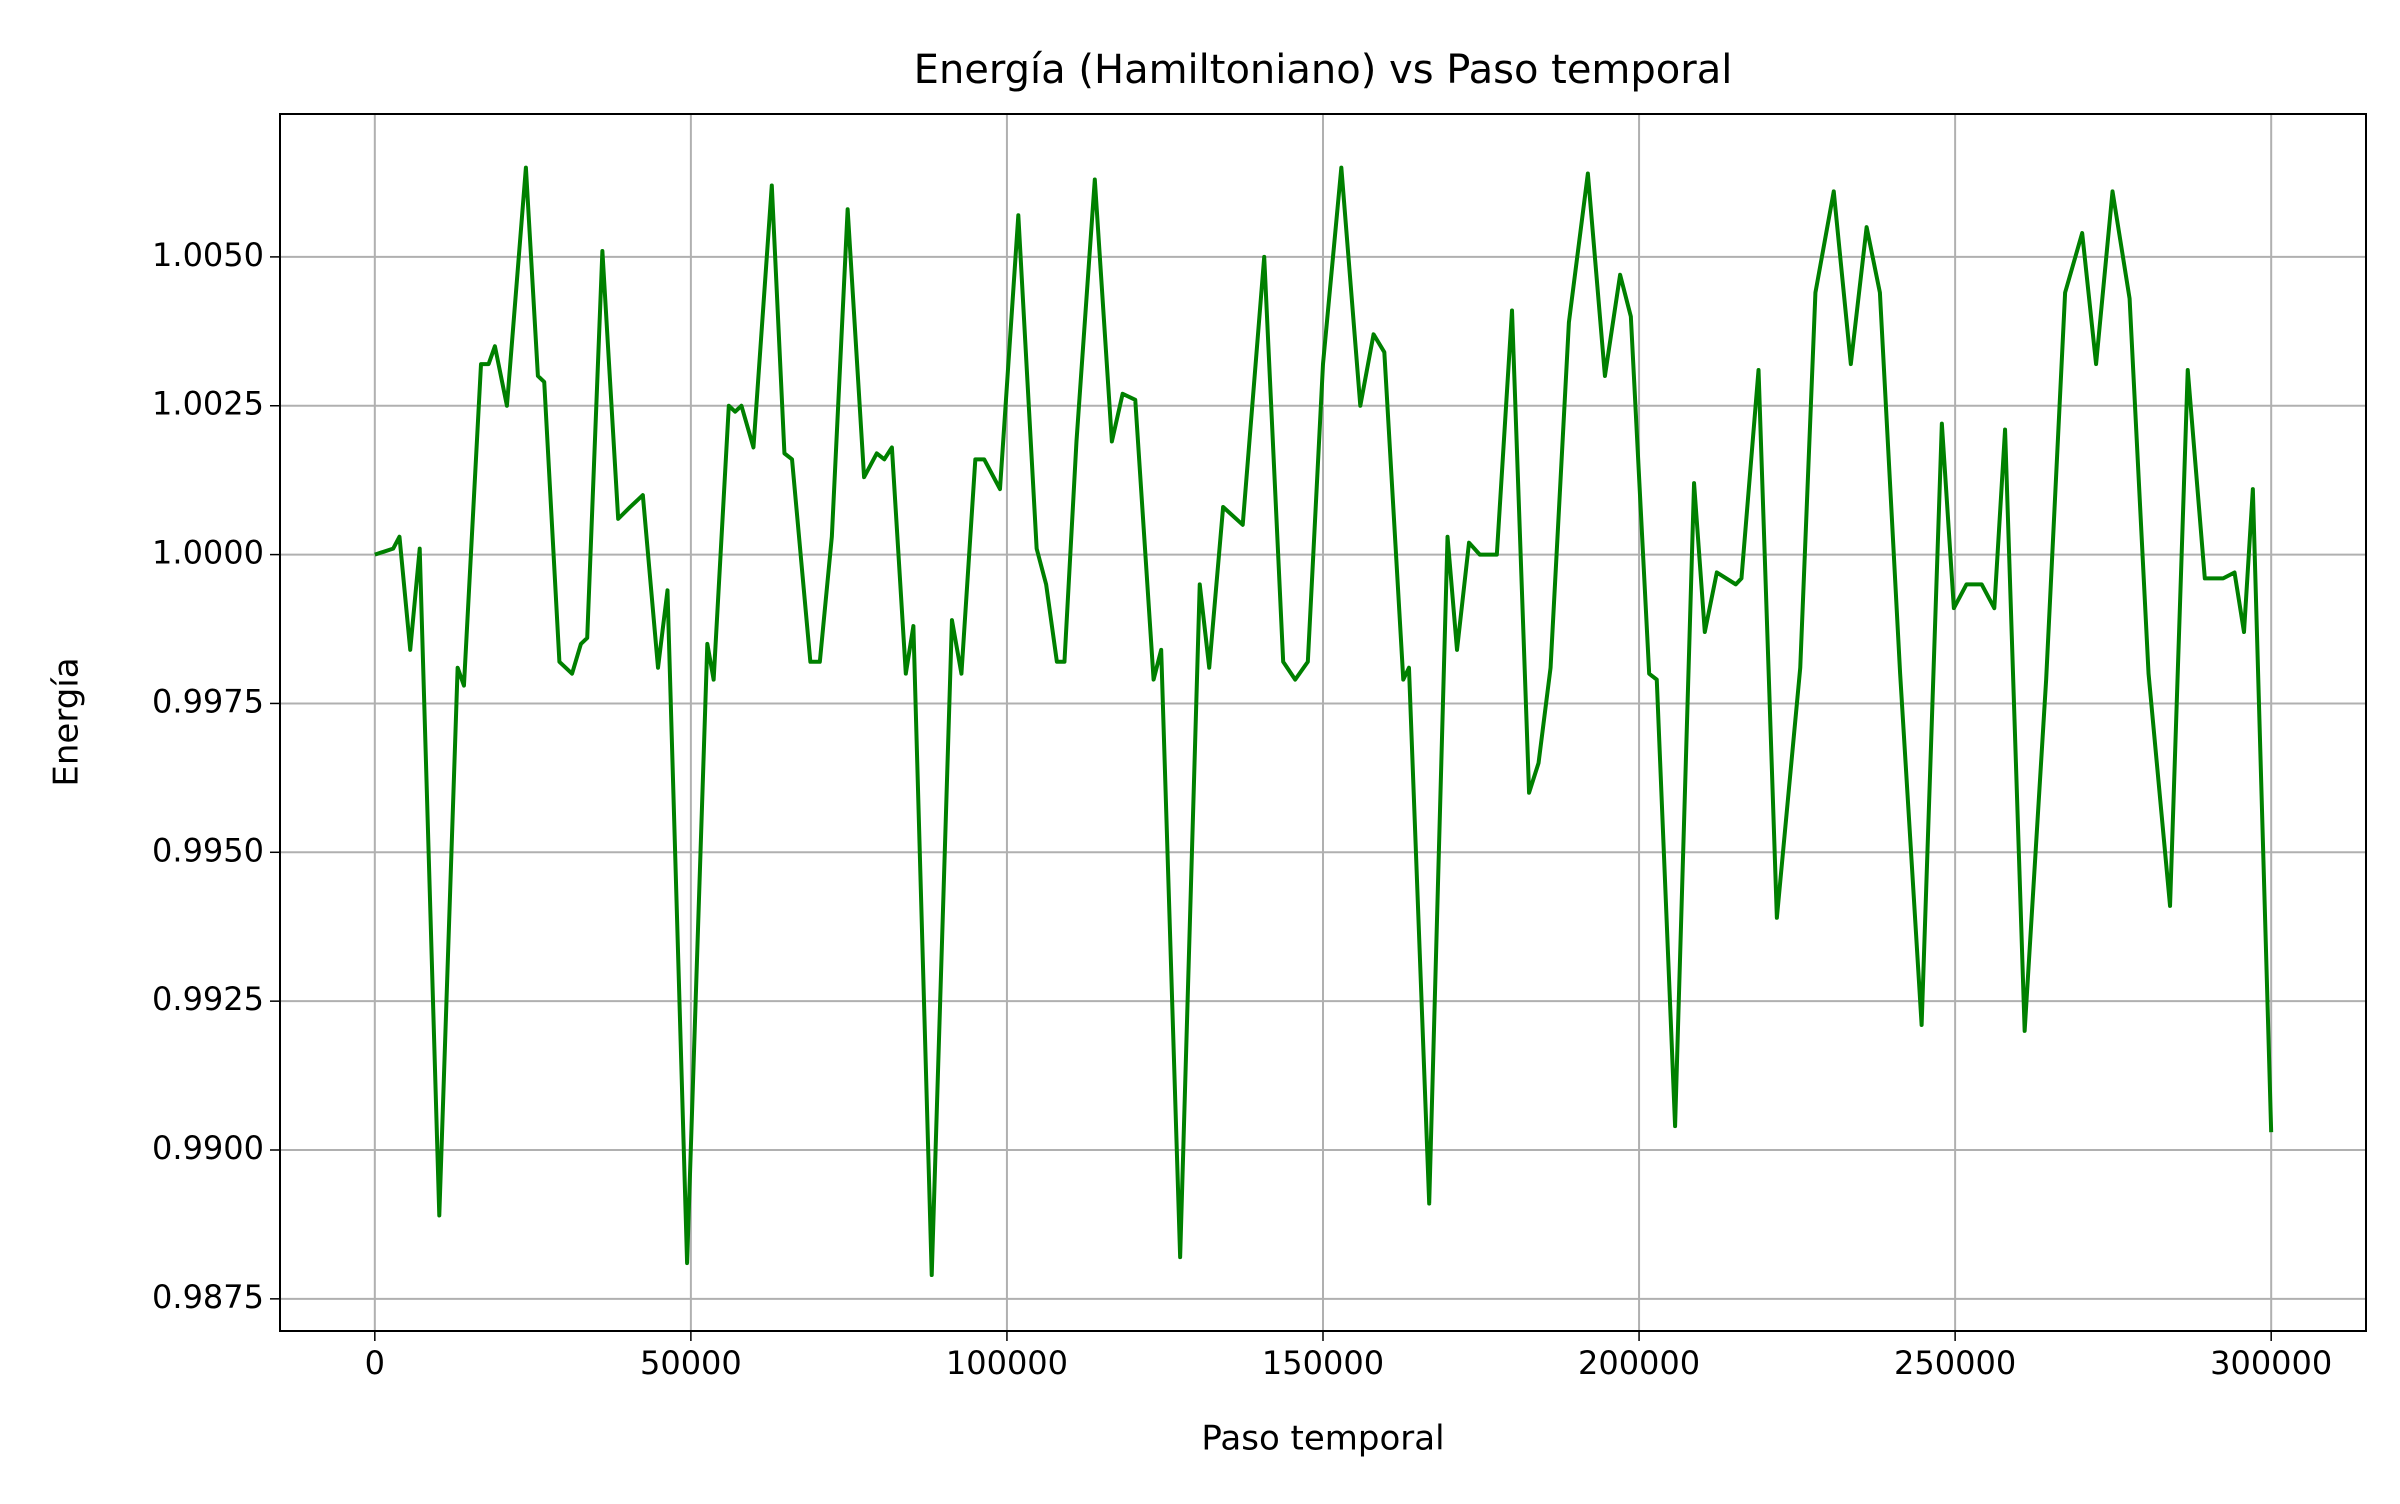 This screenshot has height=1504, width=2400. What do you see at coordinates (208, 1148) in the screenshot?
I see `y-tick-label: 0.9900` at bounding box center [208, 1148].